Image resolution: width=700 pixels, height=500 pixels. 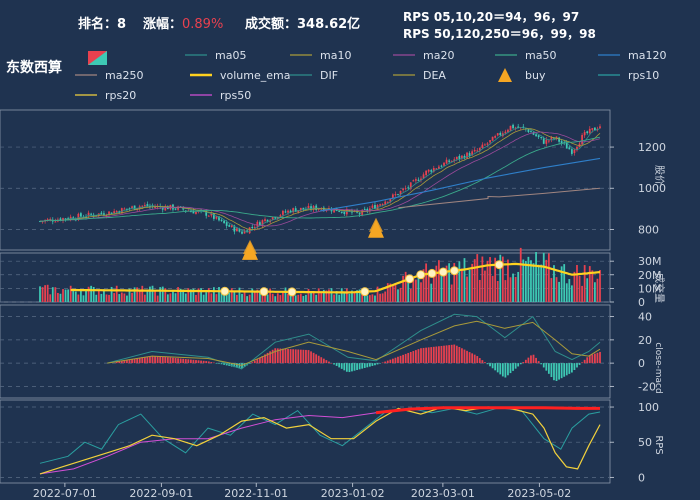 What do you see at coordinates (256, 493) in the screenshot?
I see `x-tick-label: 2022-11-01` at bounding box center [256, 493].